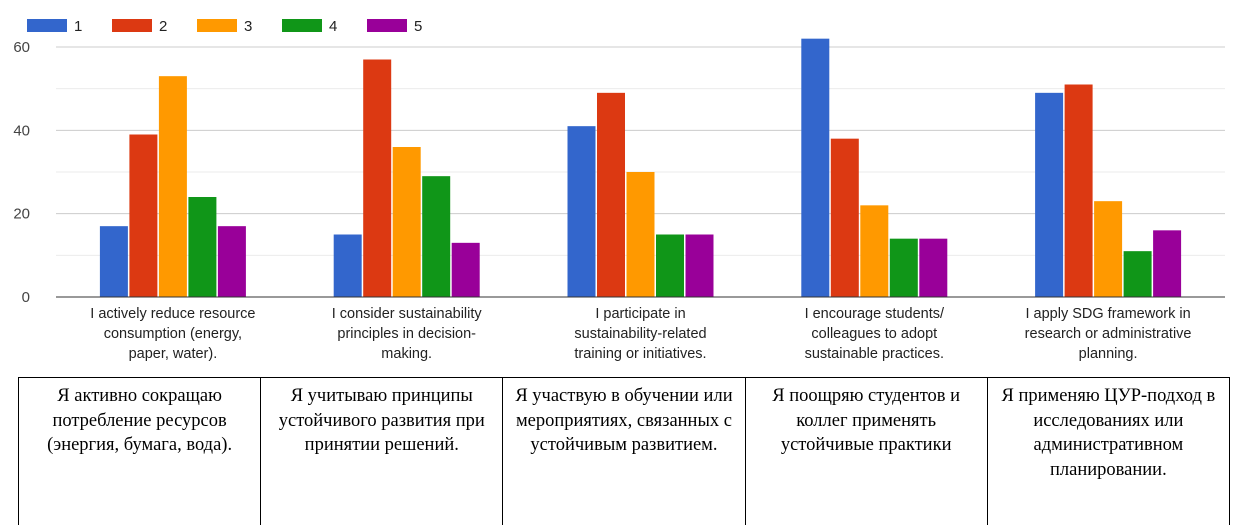 The width and height of the screenshot is (1234, 525). What do you see at coordinates (163, 26) in the screenshot?
I see `legend-label-2: 2` at bounding box center [163, 26].